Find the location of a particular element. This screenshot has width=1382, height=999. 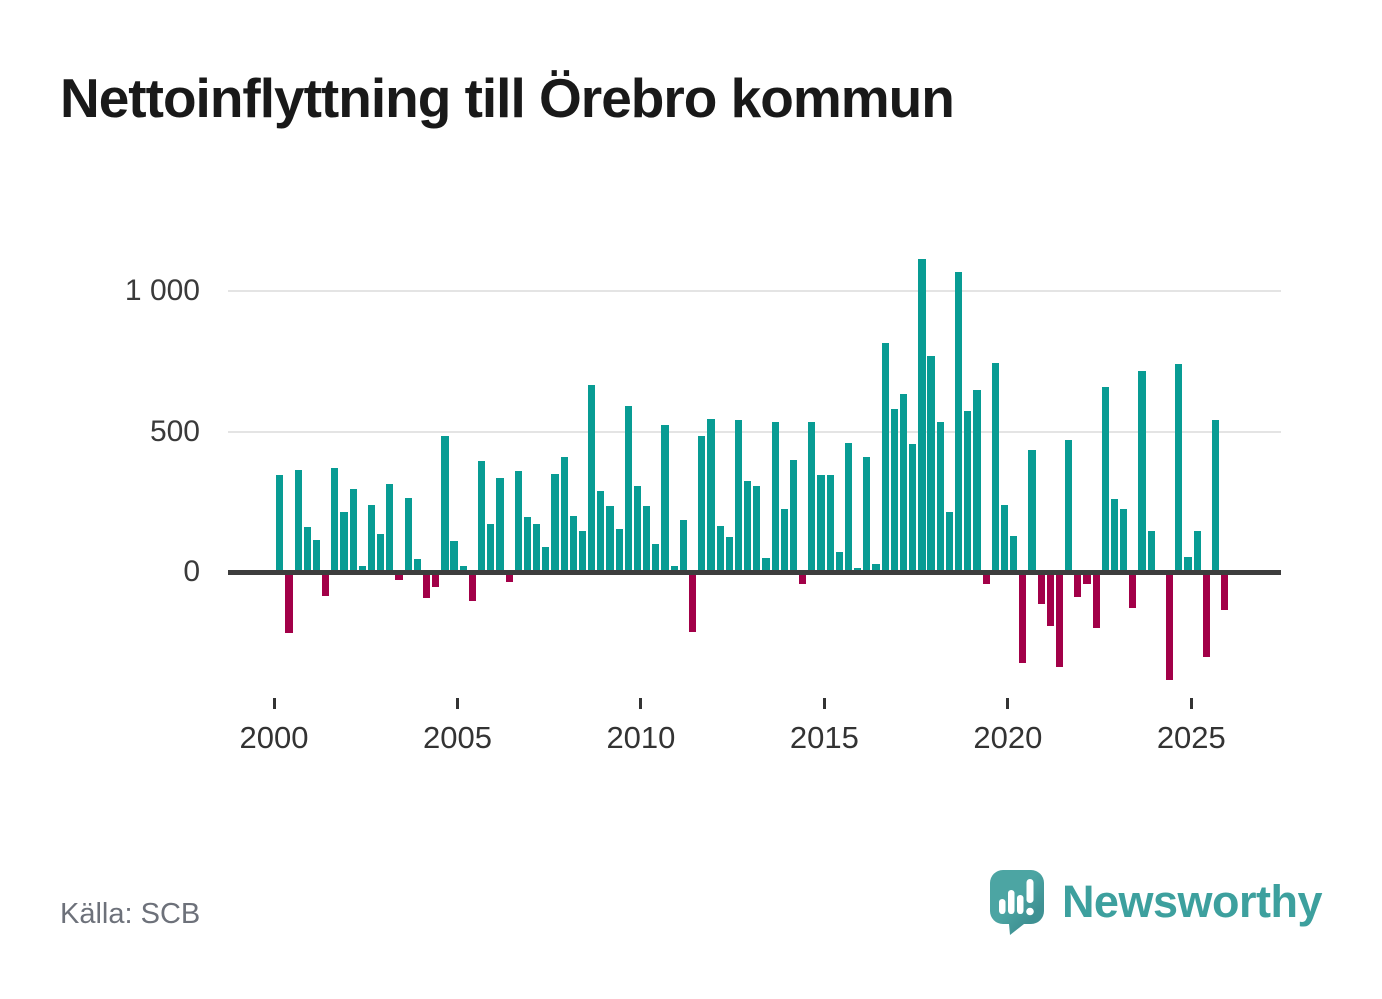

bar-2017-q1 is located at coordinates (903, 482).